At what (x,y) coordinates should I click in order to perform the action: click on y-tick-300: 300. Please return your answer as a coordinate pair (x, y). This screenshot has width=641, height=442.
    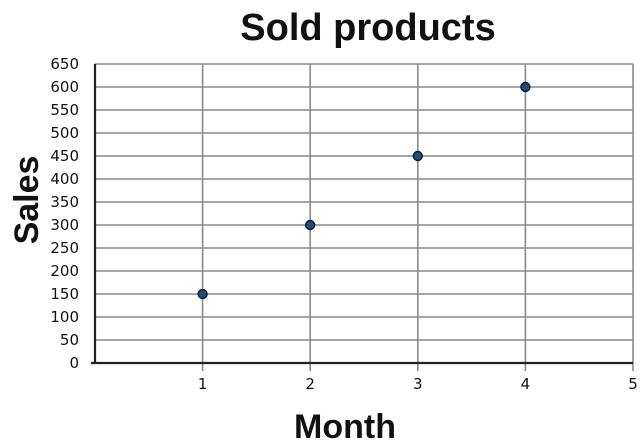
    Looking at the image, I should click on (64, 225).